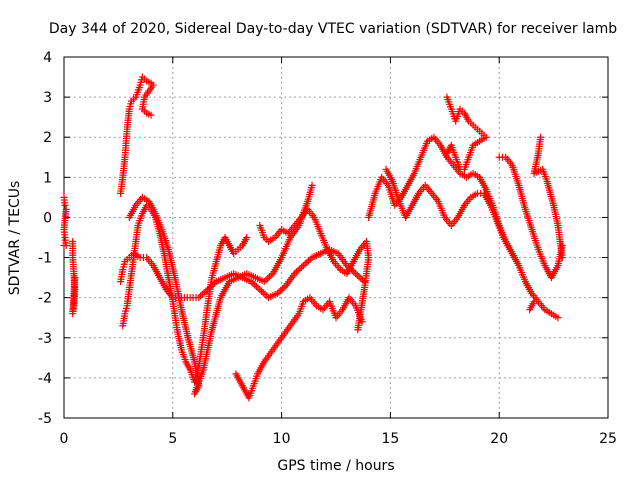 This screenshot has width=640, height=480. What do you see at coordinates (47, 98) in the screenshot?
I see `y-tick-label: 3` at bounding box center [47, 98].